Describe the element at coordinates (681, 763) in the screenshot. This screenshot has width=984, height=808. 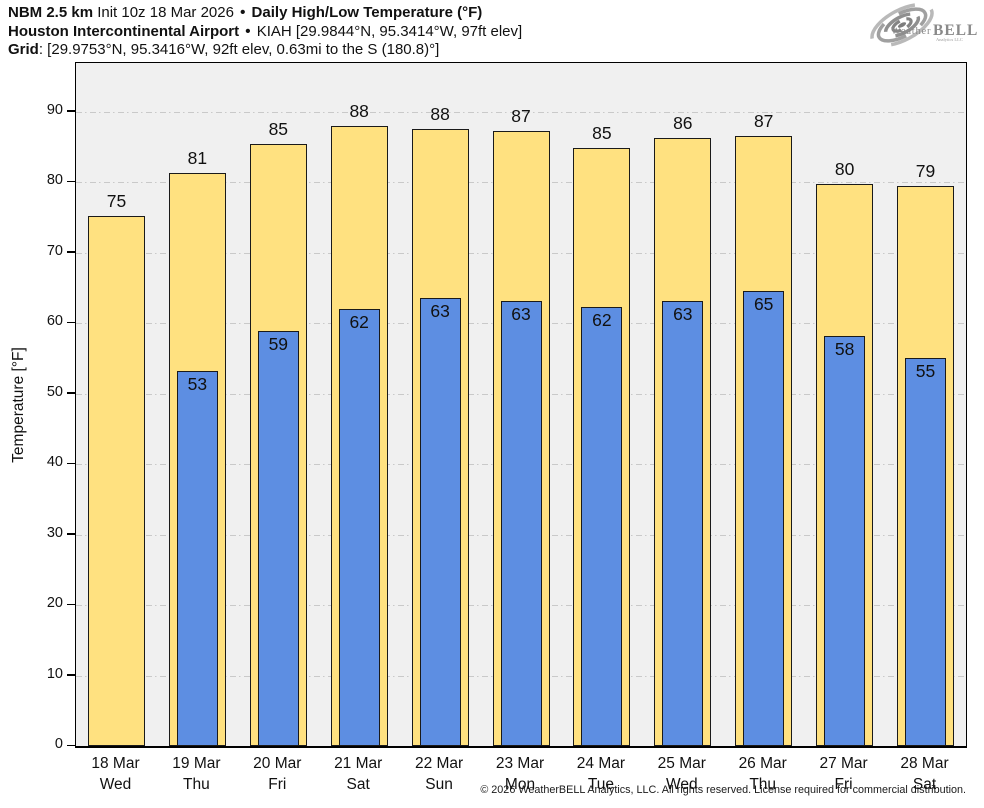
I see `x-label-date: 25 Mar` at that location.